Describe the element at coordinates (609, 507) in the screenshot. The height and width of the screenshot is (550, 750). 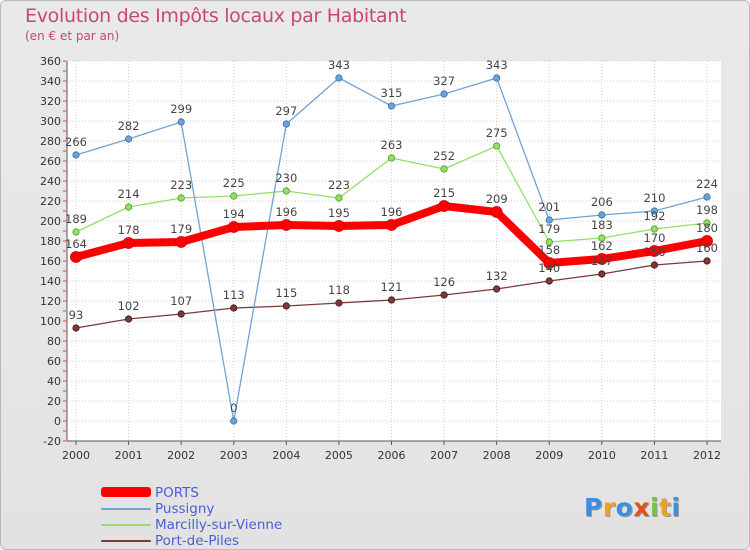
I see `logo-letter: r` at that location.